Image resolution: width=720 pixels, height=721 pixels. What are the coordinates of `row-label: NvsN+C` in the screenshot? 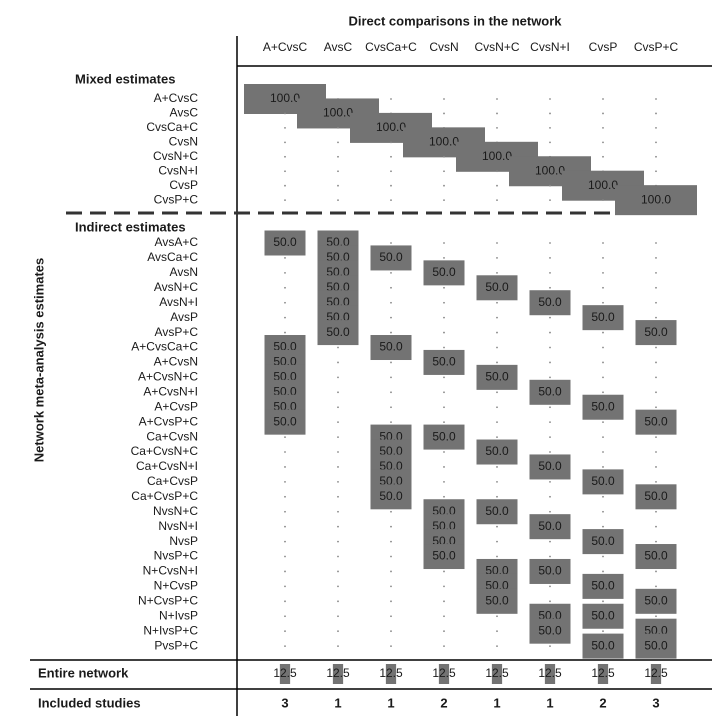 It's located at (175, 511).